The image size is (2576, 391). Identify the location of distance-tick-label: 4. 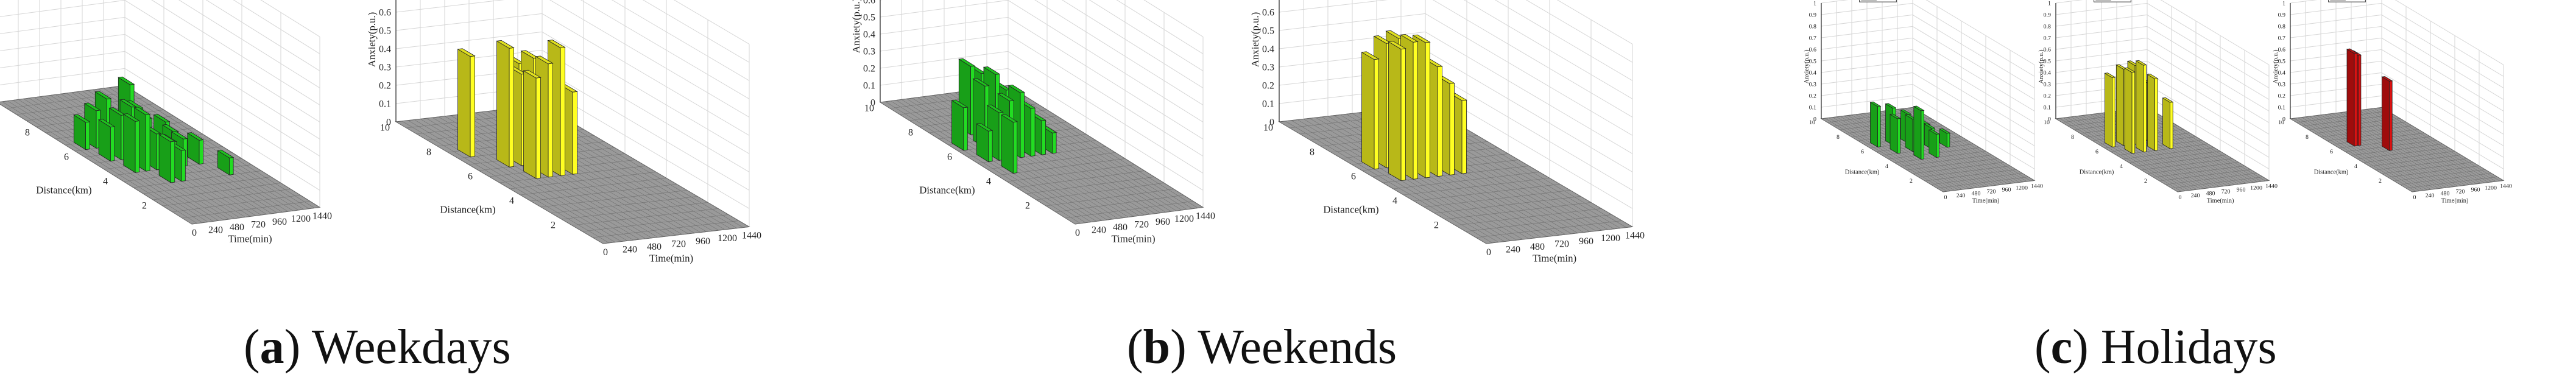
(1394, 201).